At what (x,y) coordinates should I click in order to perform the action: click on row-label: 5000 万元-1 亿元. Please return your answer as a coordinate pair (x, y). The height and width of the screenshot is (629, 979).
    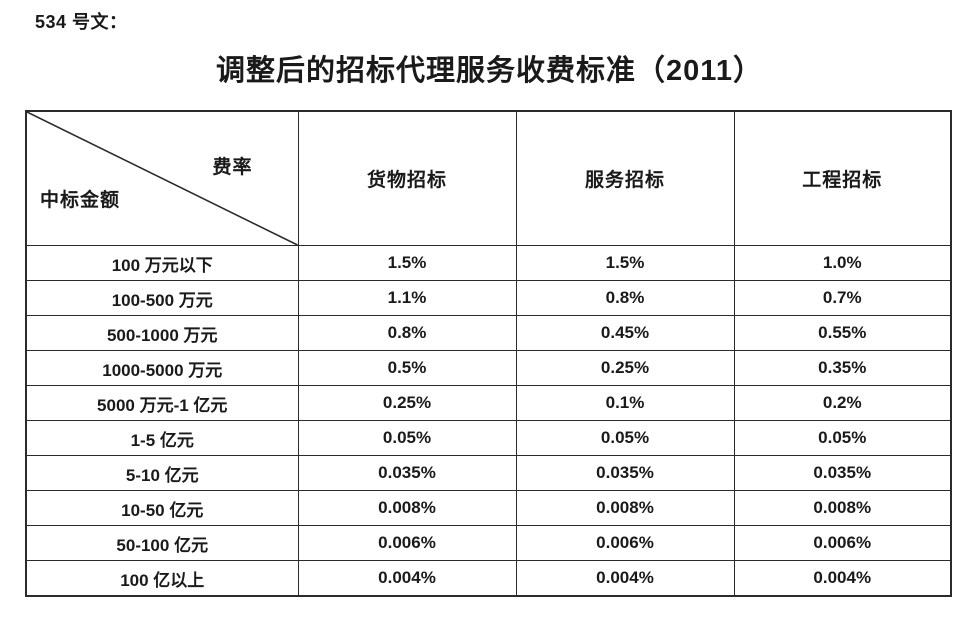
    Looking at the image, I should click on (162, 403).